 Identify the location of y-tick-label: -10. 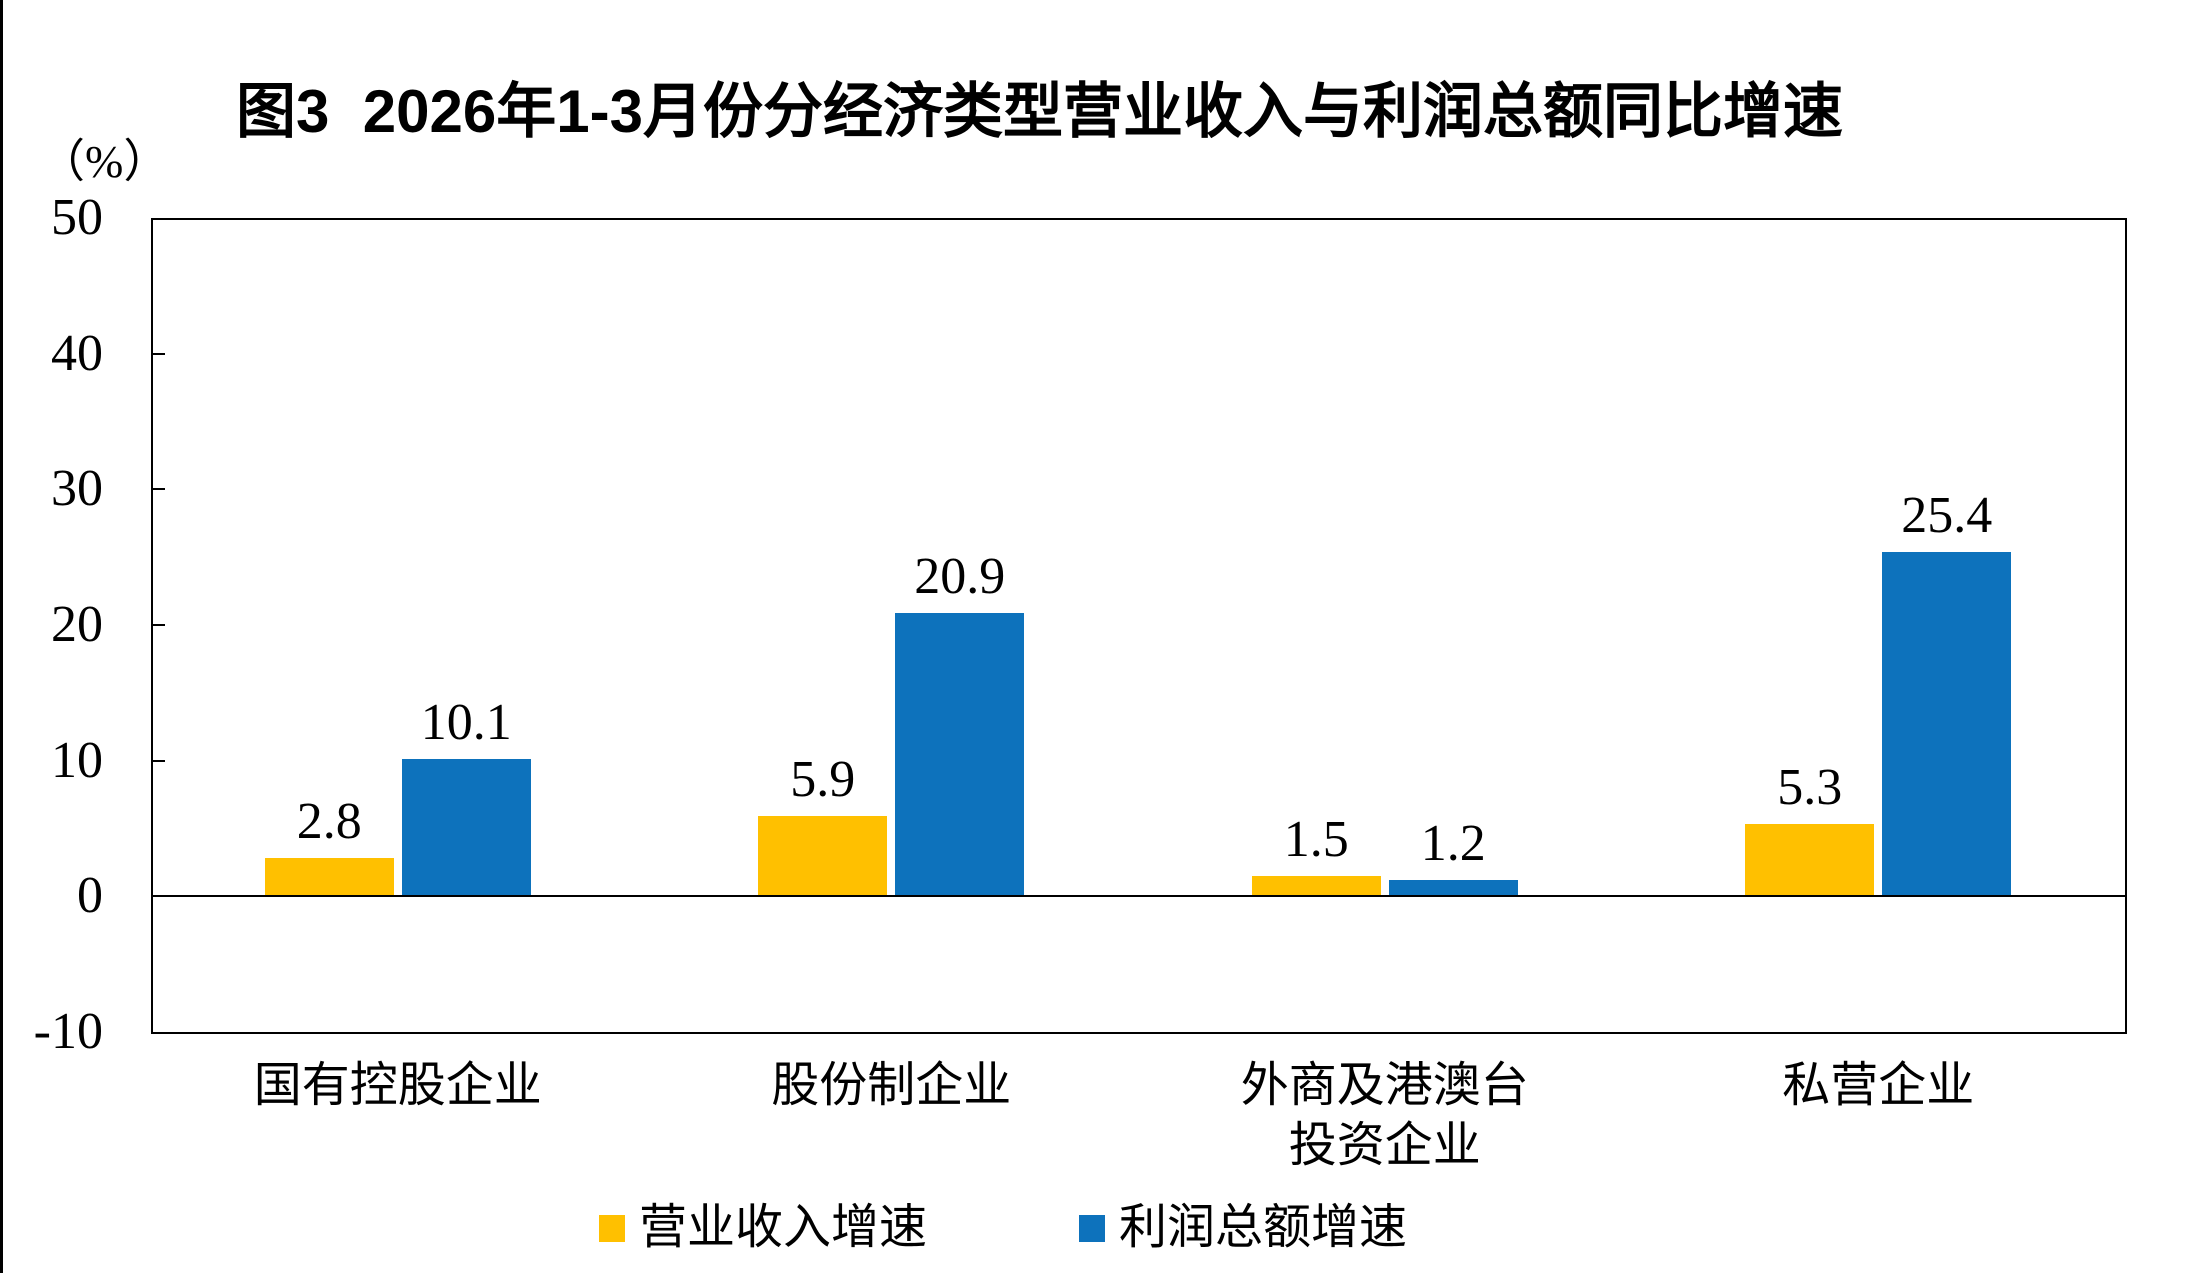
(68, 1031).